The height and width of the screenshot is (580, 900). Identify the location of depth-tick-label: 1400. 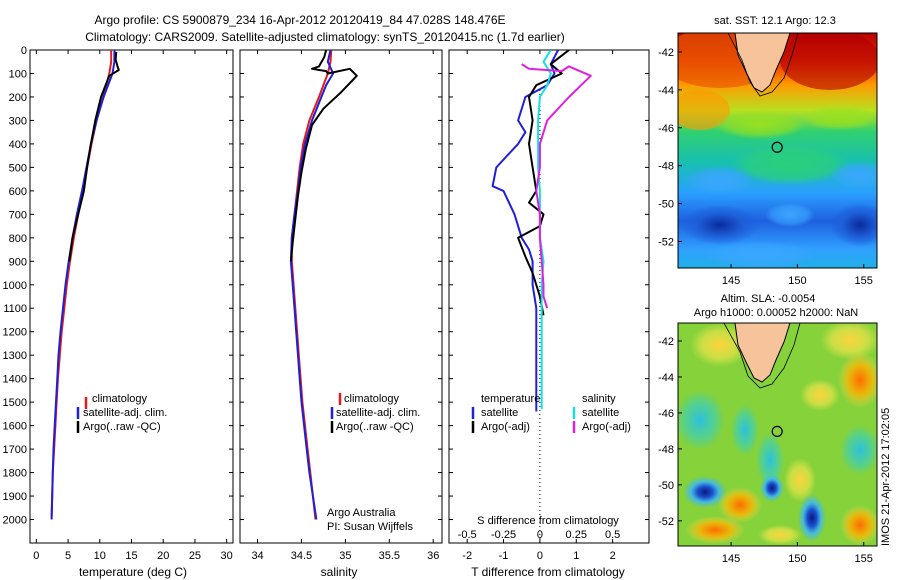
(15, 380).